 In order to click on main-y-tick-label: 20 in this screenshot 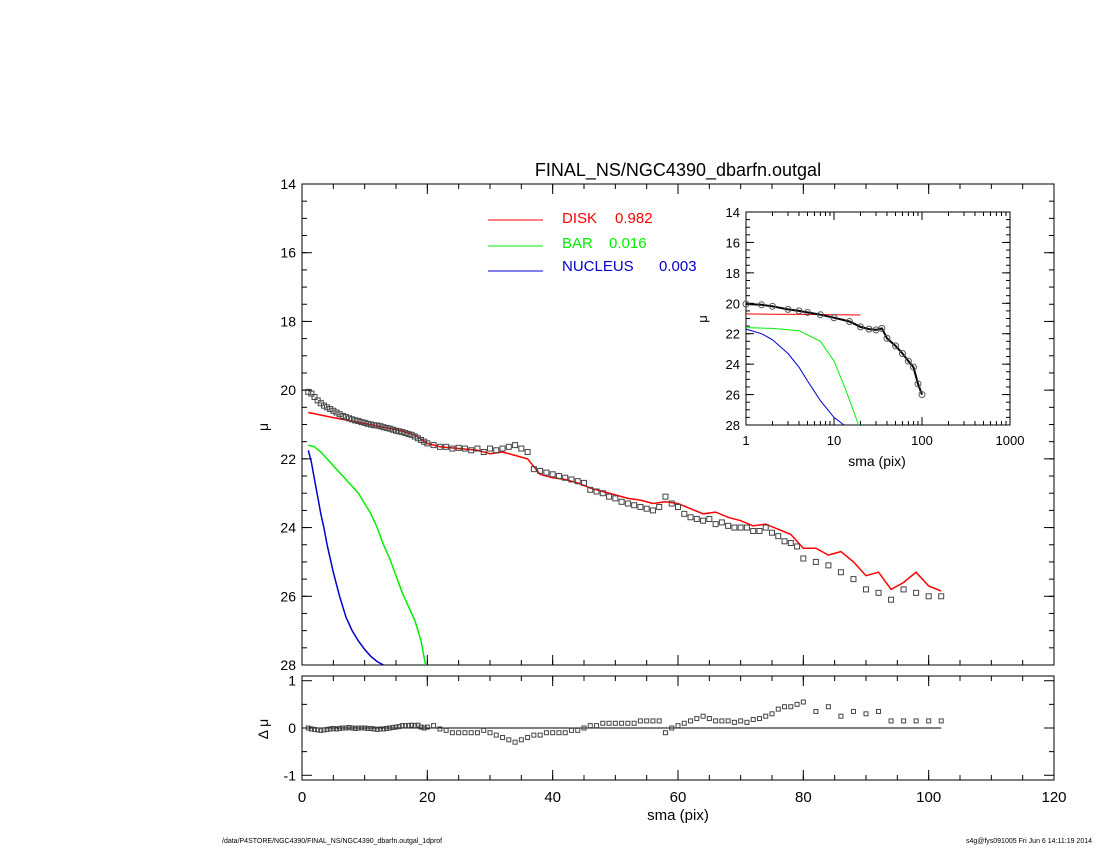, I will do `click(288, 390)`.